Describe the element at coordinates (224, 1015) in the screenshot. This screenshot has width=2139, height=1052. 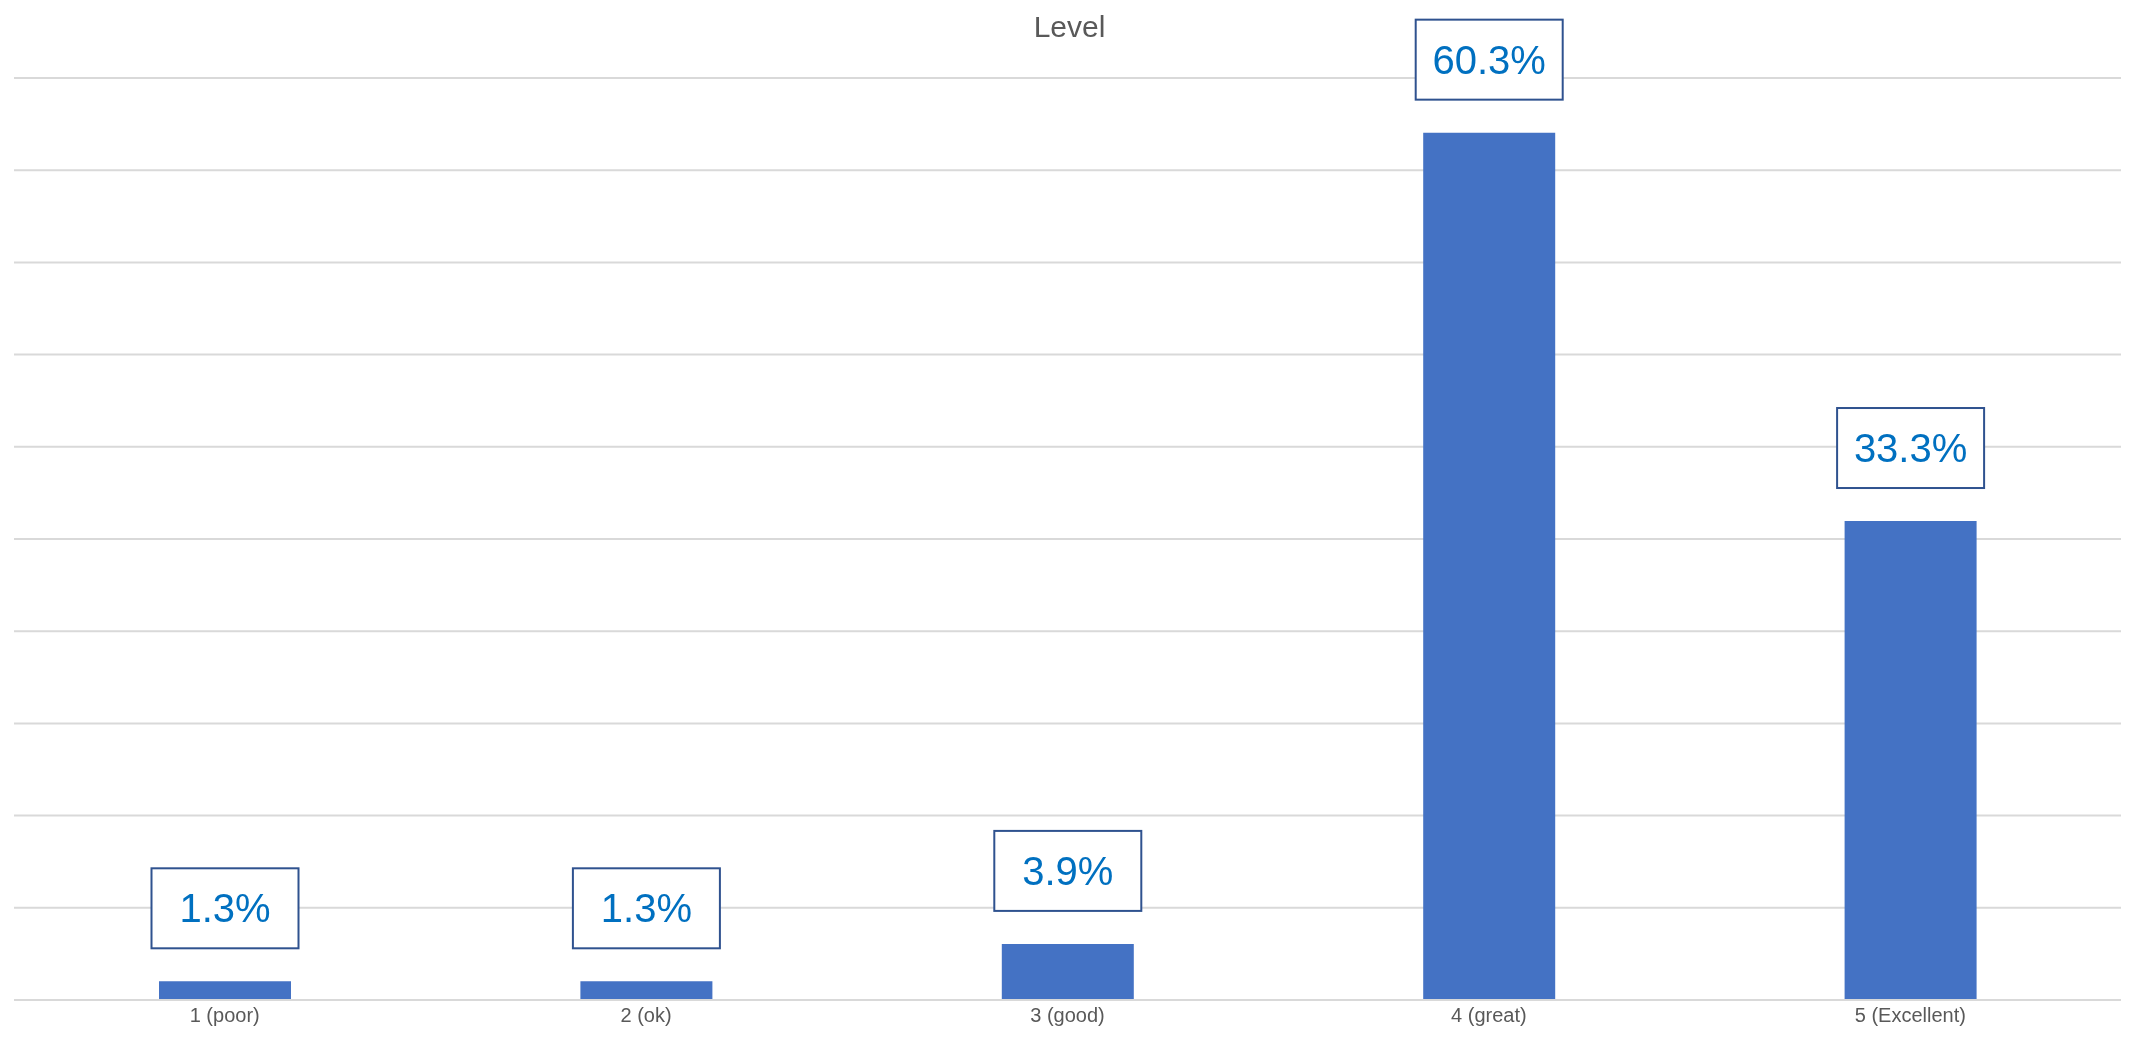
I see `x-tick-label: 1 (poor)` at that location.